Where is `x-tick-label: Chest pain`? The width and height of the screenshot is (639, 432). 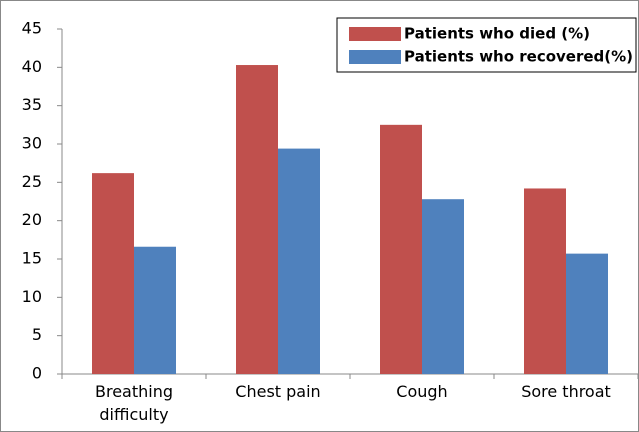
x-tick-label: Chest pain is located at coordinates (278, 391).